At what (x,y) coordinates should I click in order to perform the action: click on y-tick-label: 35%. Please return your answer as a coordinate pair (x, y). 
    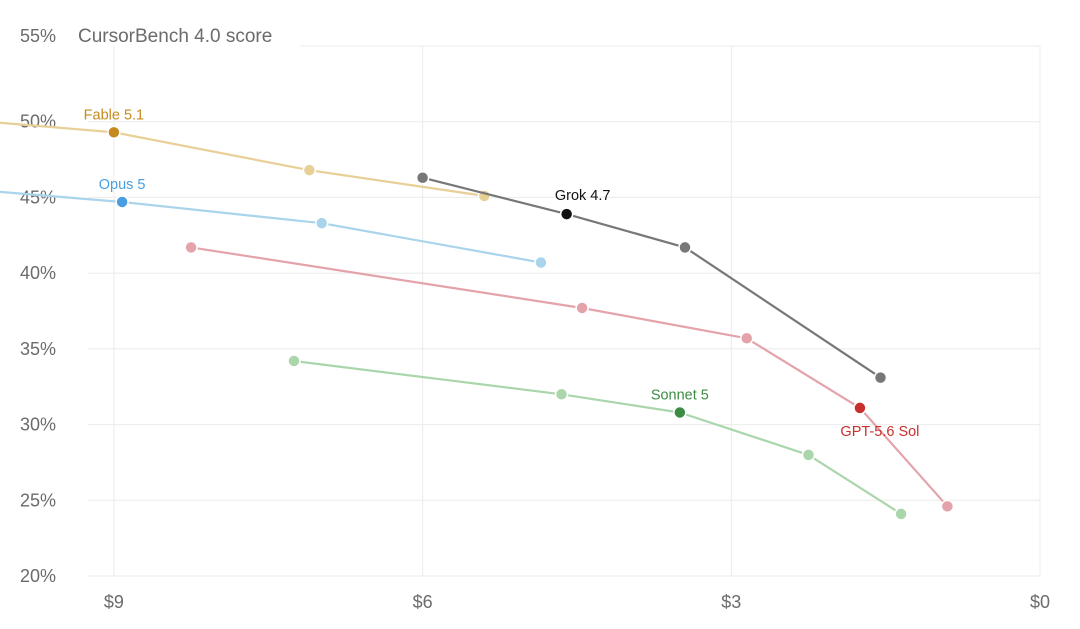
    Looking at the image, I should click on (38, 349).